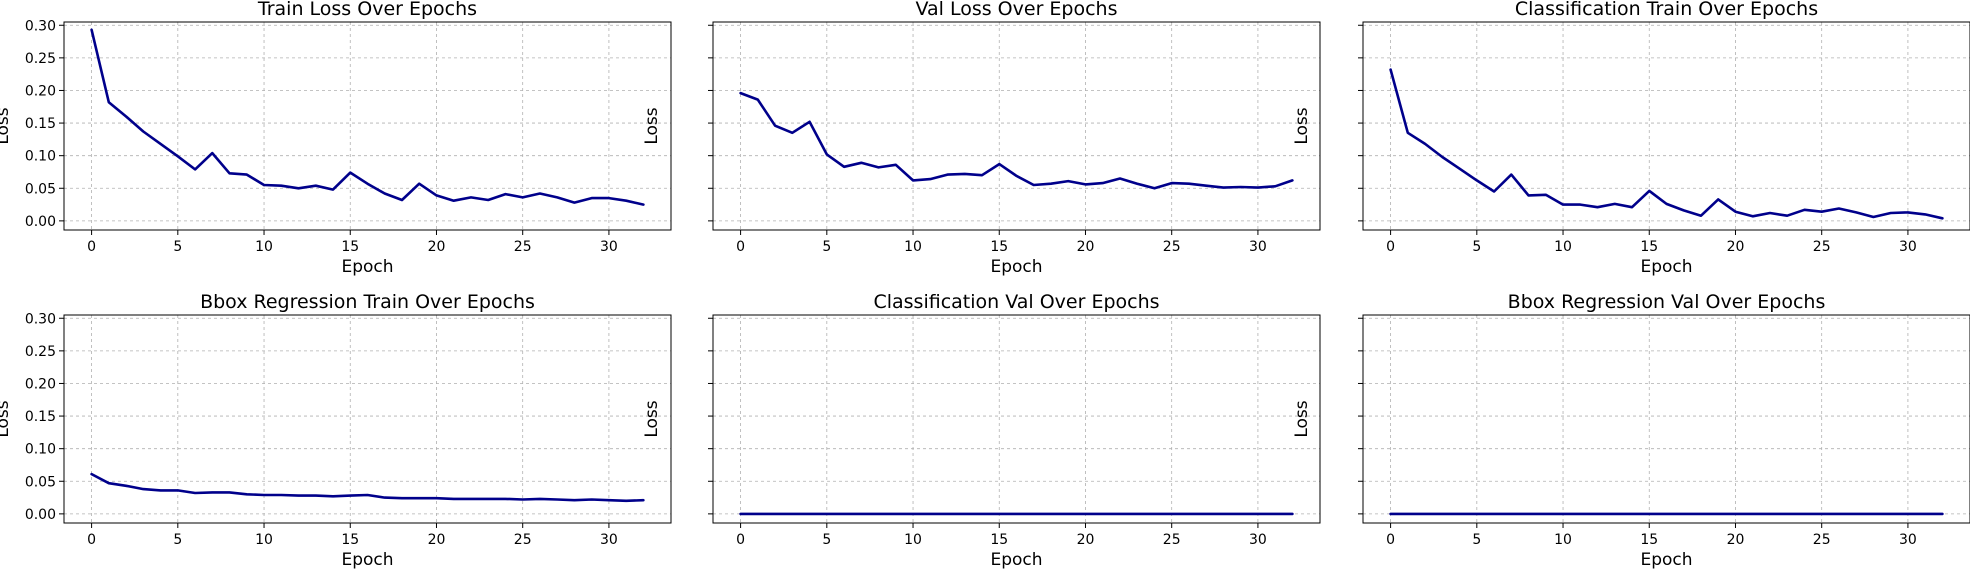  What do you see at coordinates (367, 302) in the screenshot?
I see `chart-title: Bbox Regression Train Over Epochs` at bounding box center [367, 302].